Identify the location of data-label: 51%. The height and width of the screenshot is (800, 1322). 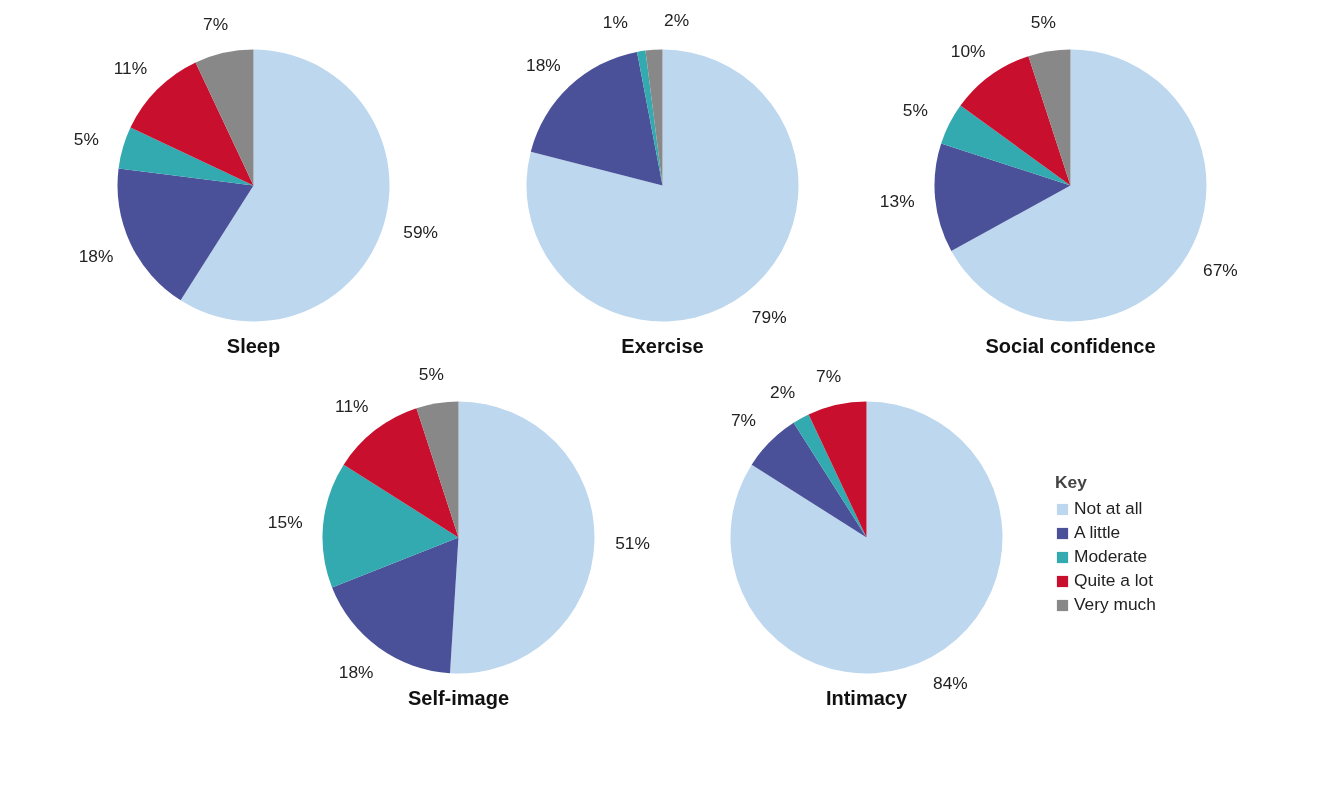
(632, 542).